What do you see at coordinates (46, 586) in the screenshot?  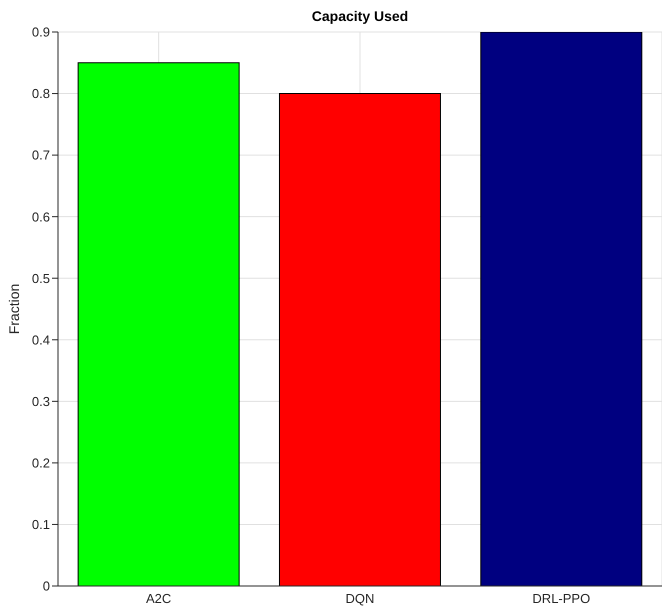 I see `y-tick-label: 0` at bounding box center [46, 586].